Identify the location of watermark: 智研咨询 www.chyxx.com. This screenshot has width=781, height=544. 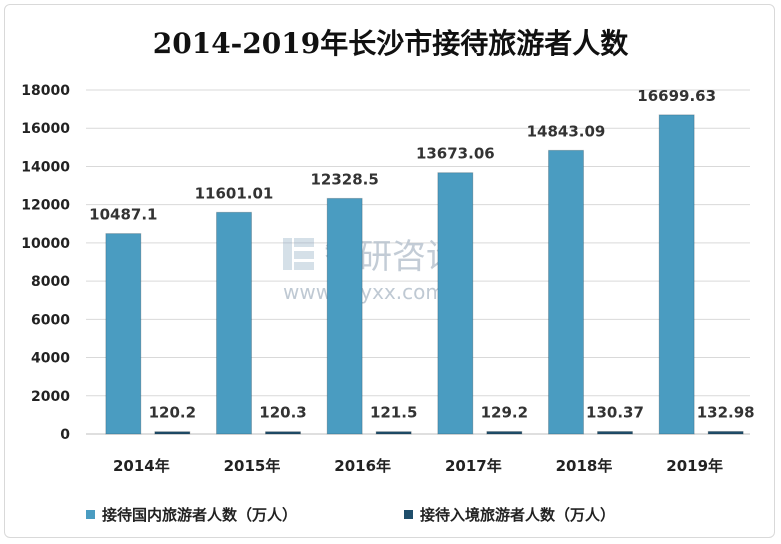
(371, 270).